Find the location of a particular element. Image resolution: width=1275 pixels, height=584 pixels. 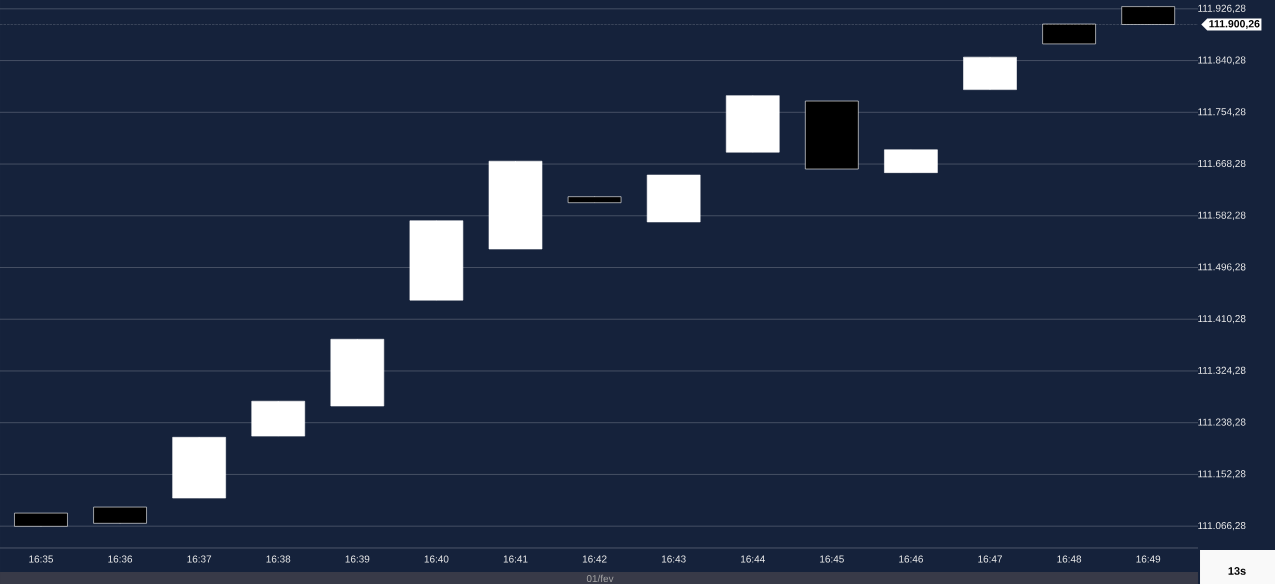

y-tick-label: 111.668,28 is located at coordinates (1222, 164).